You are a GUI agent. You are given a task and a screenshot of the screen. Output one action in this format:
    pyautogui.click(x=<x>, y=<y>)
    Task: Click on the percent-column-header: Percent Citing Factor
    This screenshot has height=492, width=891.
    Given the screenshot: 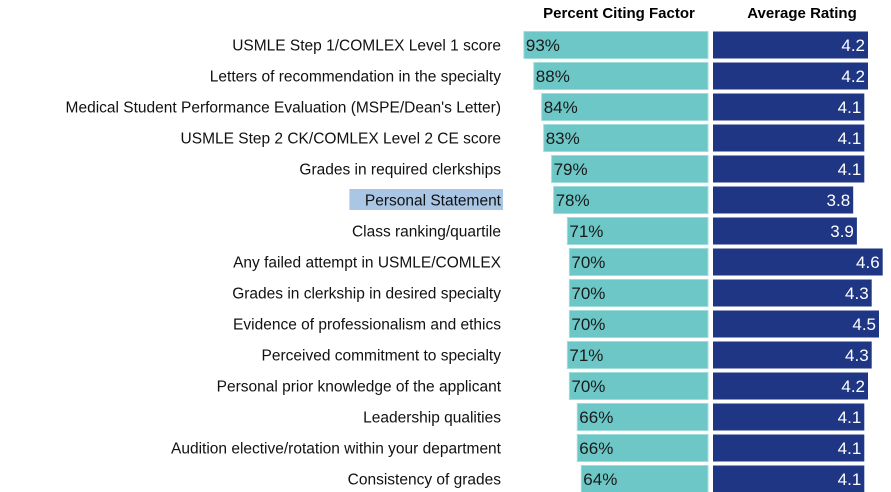 What is the action you would take?
    pyautogui.click(x=619, y=13)
    